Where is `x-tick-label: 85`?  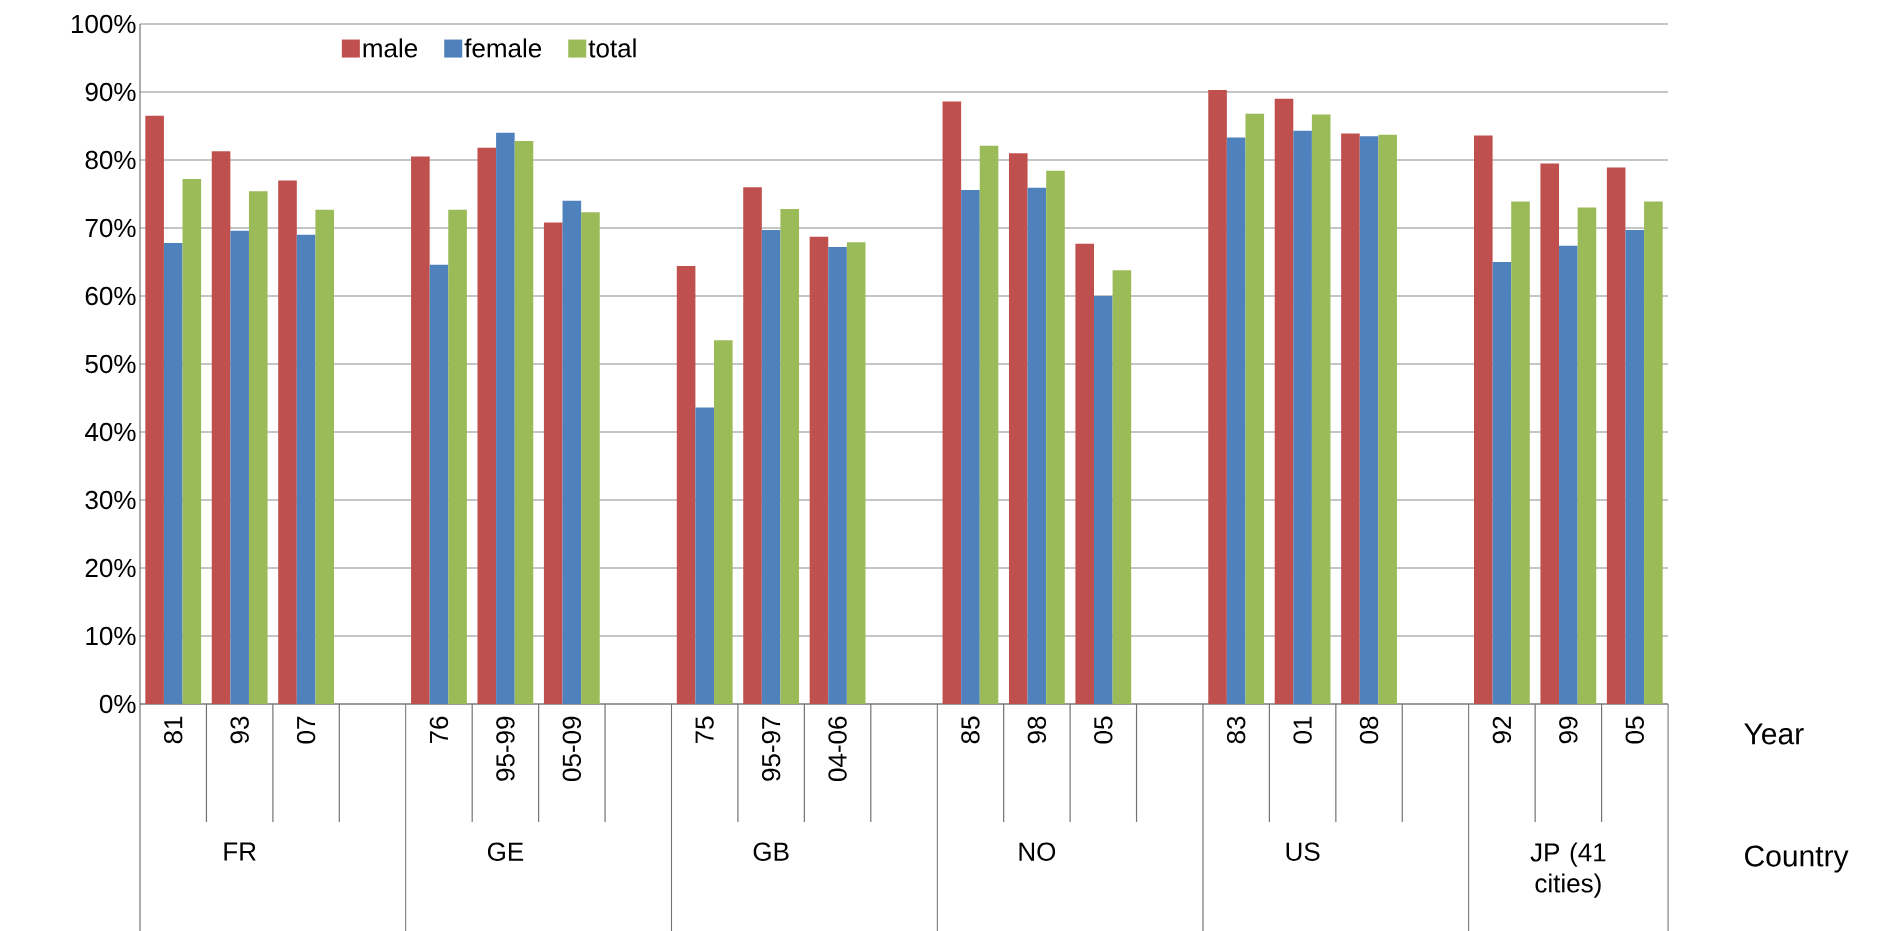 x-tick-label: 85 is located at coordinates (970, 730).